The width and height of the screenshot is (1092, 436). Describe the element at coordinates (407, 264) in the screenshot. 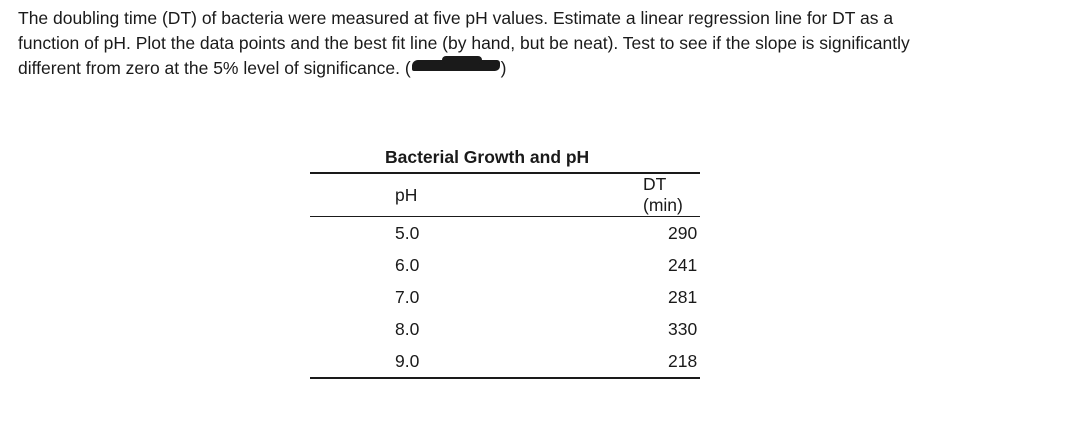

I see `cell-ph: 6.0` at that location.